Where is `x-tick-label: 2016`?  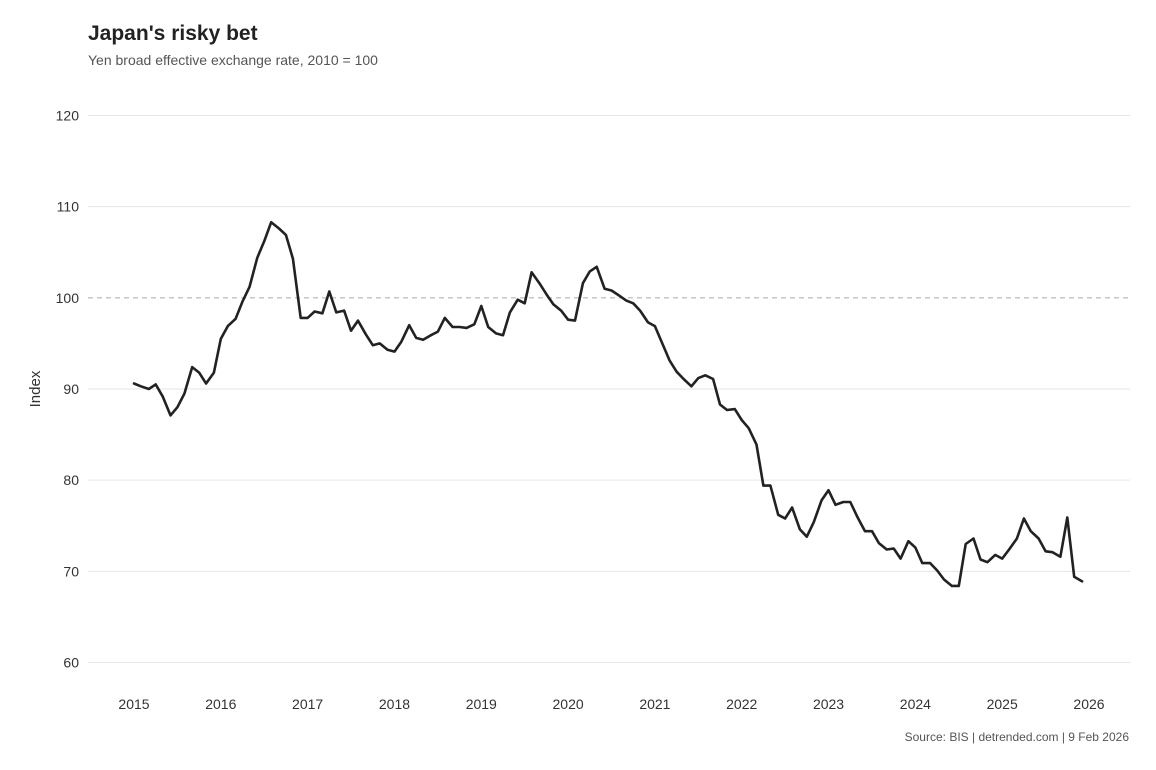
x-tick-label: 2016 is located at coordinates (220, 704).